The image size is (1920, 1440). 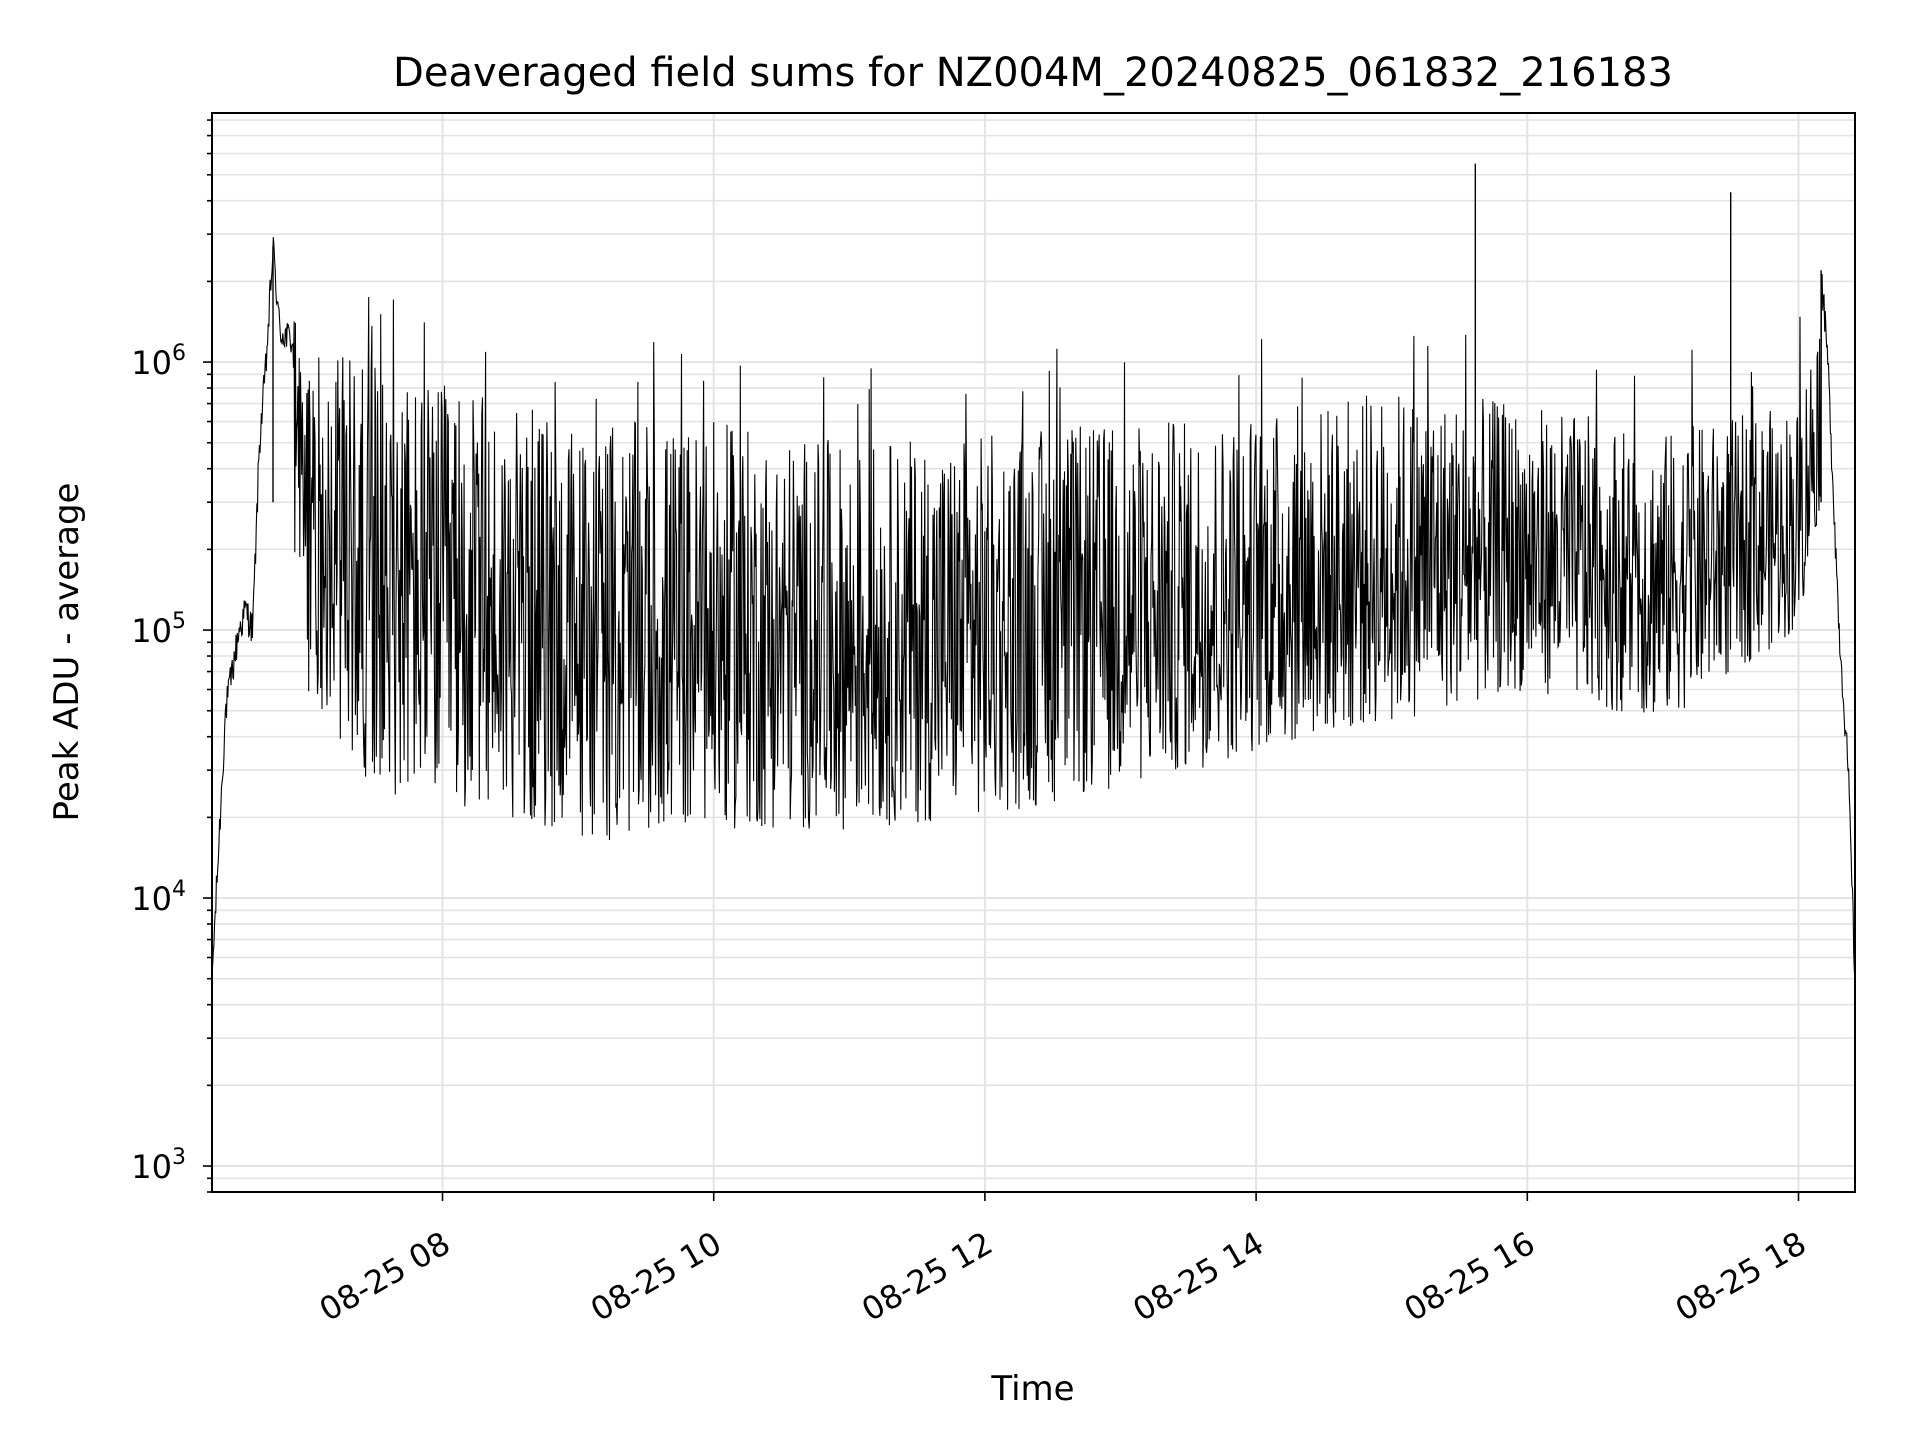 What do you see at coordinates (158, 629) in the screenshot?
I see `y-tick-label: 105` at bounding box center [158, 629].